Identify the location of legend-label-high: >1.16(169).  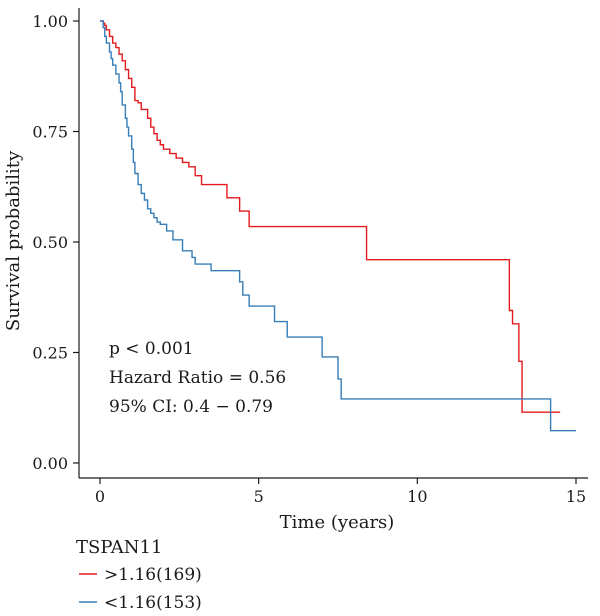
(153, 575).